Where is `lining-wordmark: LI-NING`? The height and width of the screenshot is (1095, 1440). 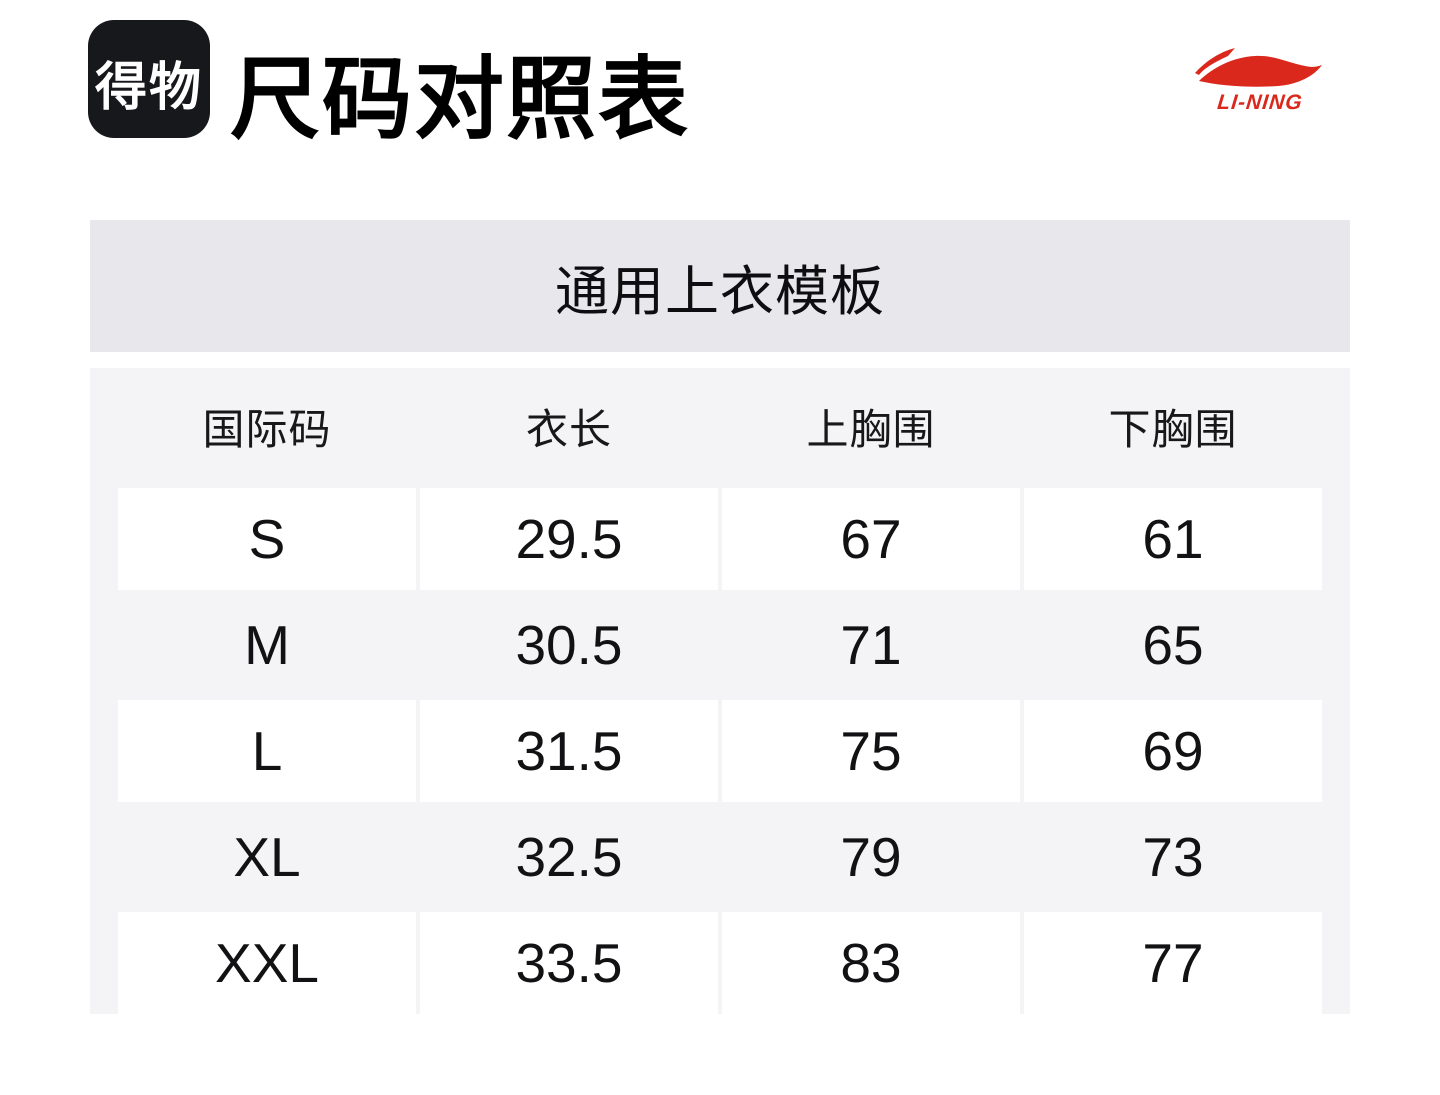 lining-wordmark: LI-NING is located at coordinates (1260, 102).